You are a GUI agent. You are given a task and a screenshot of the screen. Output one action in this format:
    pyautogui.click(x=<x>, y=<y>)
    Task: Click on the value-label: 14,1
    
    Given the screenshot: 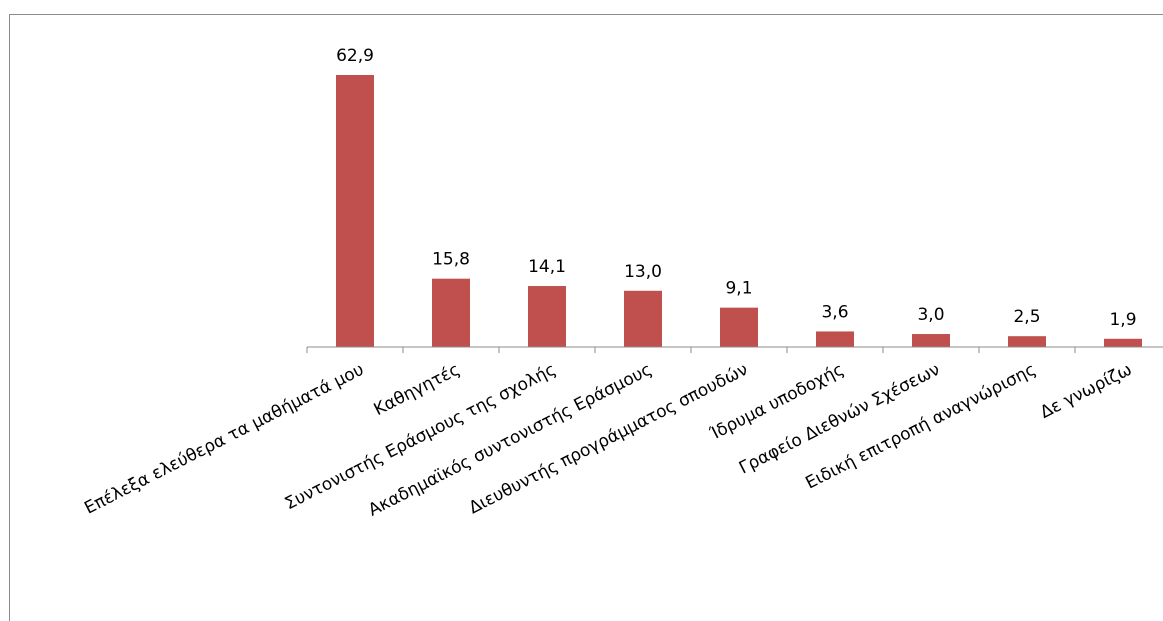 What is the action you would take?
    pyautogui.click(x=547, y=267)
    